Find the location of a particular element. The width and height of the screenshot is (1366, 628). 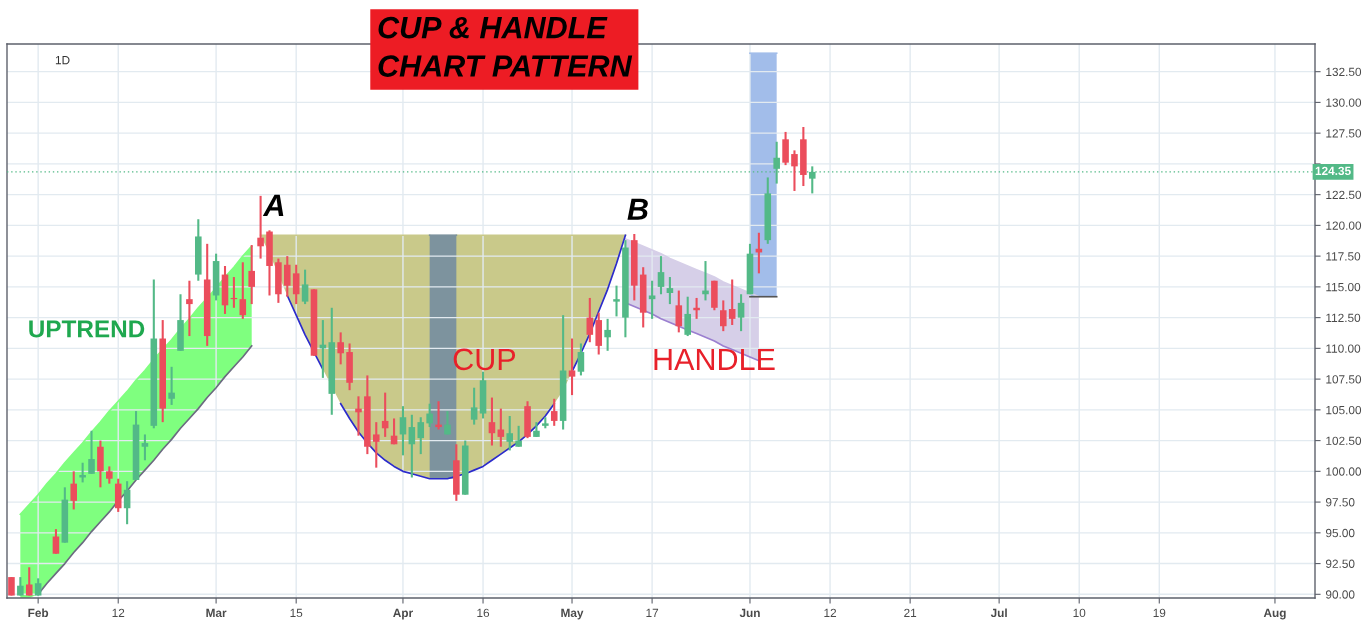

x-tick-label: 21 is located at coordinates (910, 612).